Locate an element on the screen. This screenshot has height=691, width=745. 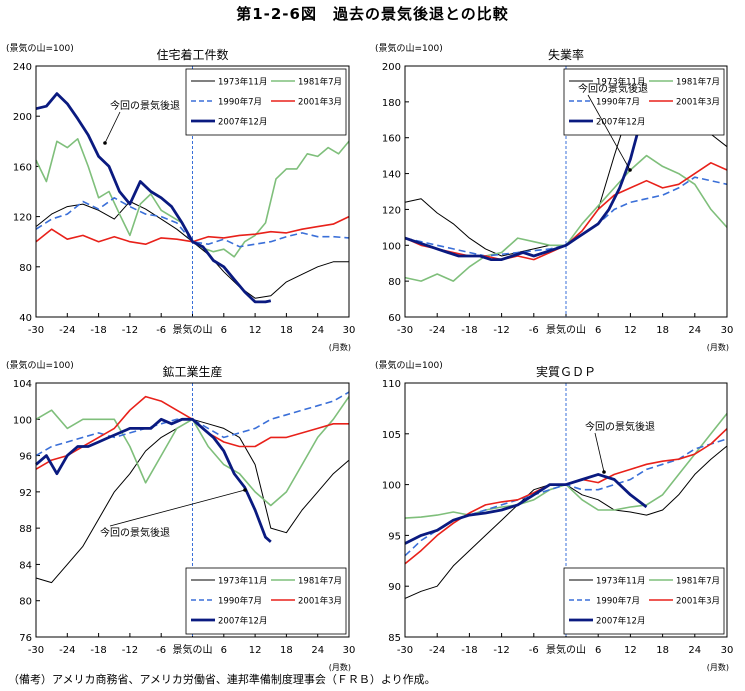
chart-title: 住宅着工件数 is located at coordinates (192, 54).